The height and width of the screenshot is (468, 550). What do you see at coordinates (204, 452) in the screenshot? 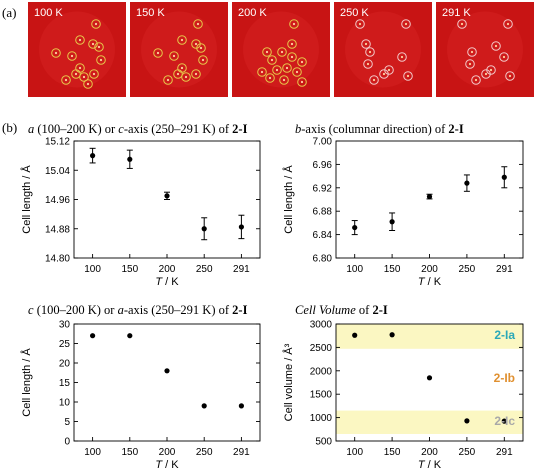
I see `x-tick-label: 250` at bounding box center [204, 452].